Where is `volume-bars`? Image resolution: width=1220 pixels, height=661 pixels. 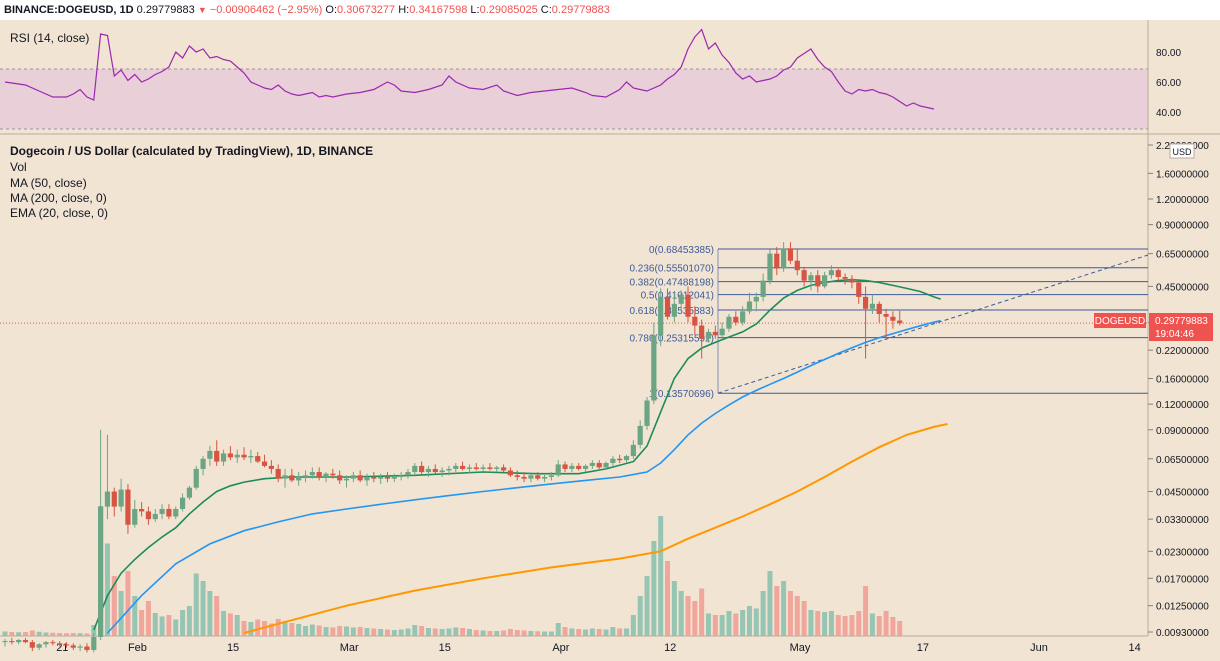 volume-bars is located at coordinates (452, 571).